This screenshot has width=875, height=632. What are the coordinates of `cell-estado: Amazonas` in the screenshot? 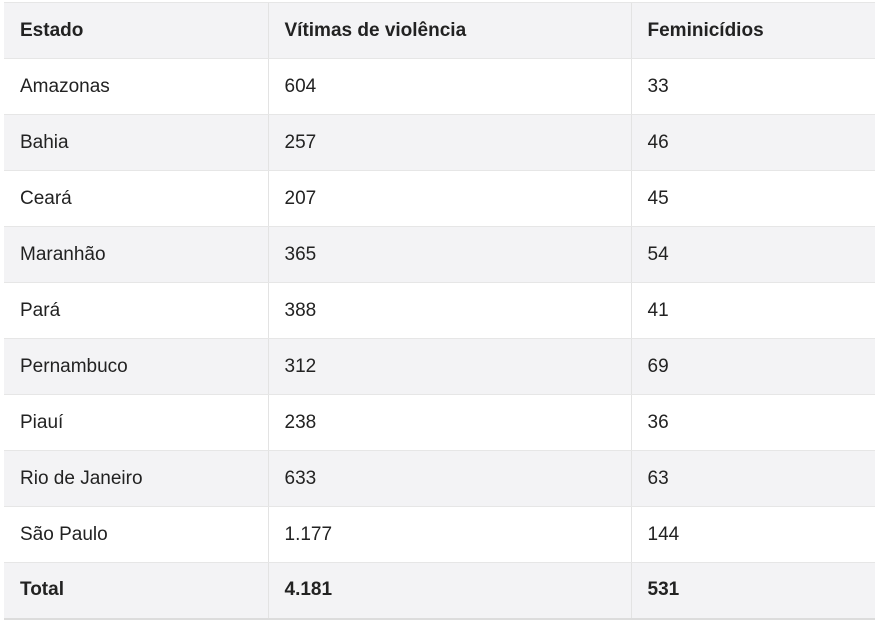 It's located at (136, 86).